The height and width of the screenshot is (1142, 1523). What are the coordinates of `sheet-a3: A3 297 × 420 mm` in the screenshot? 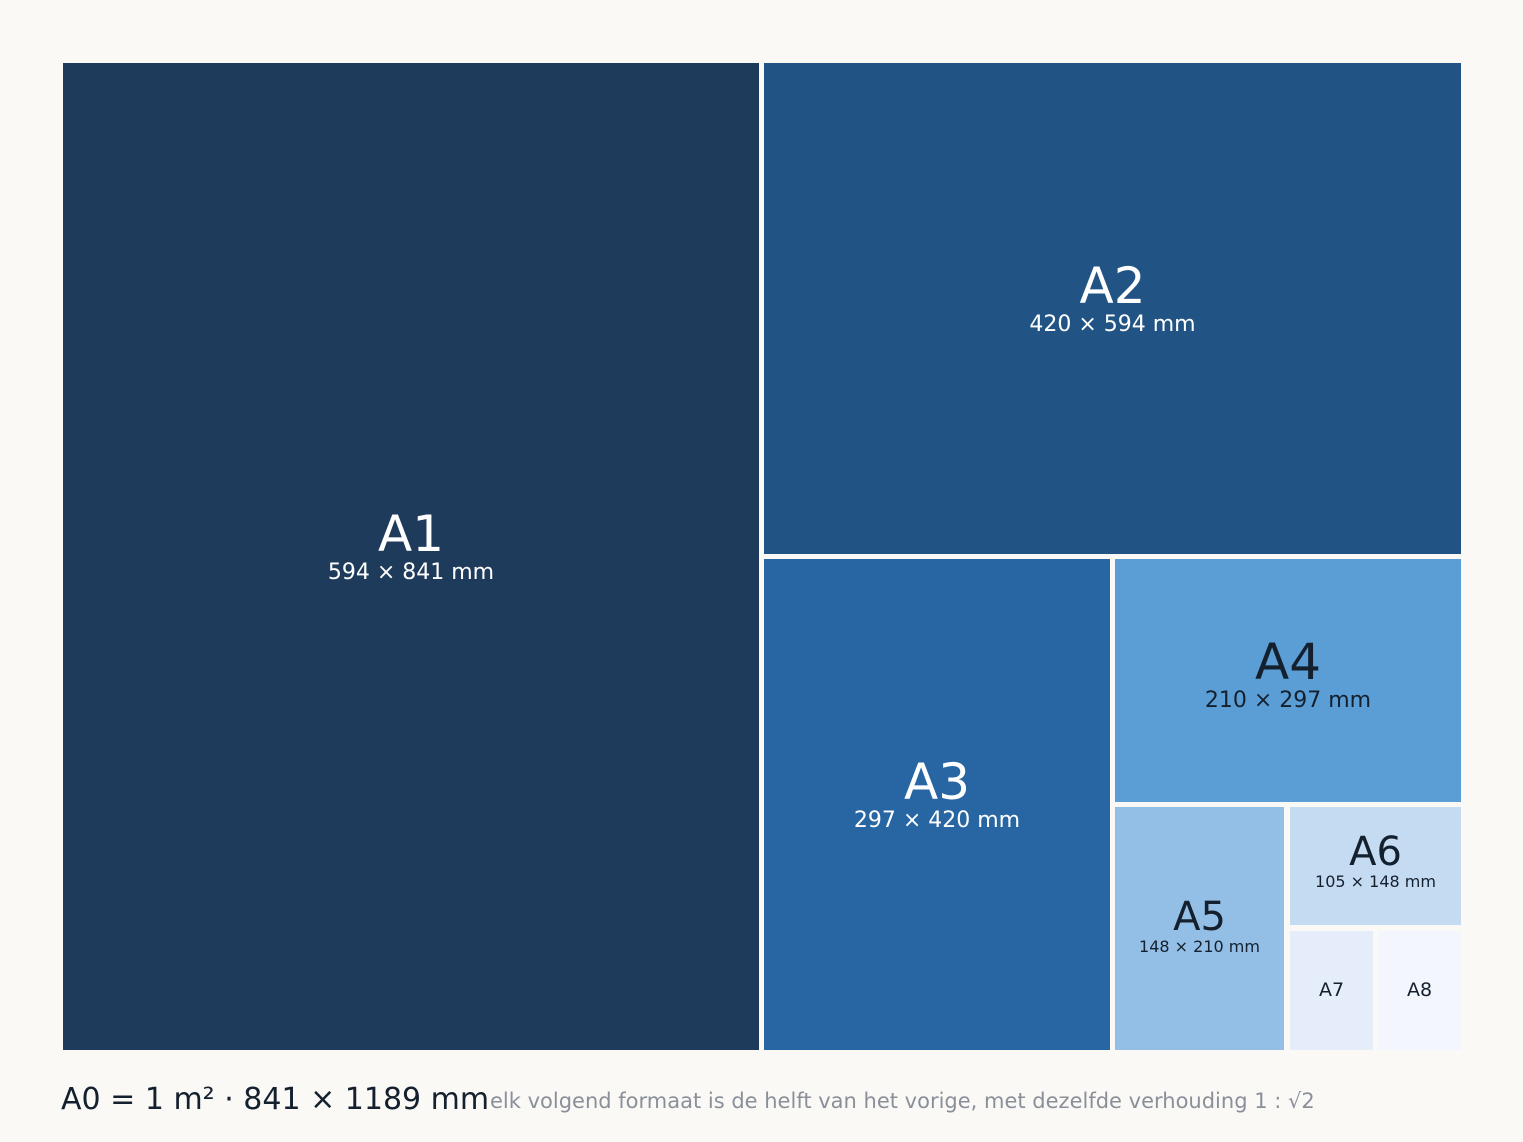 It's located at (937, 804).